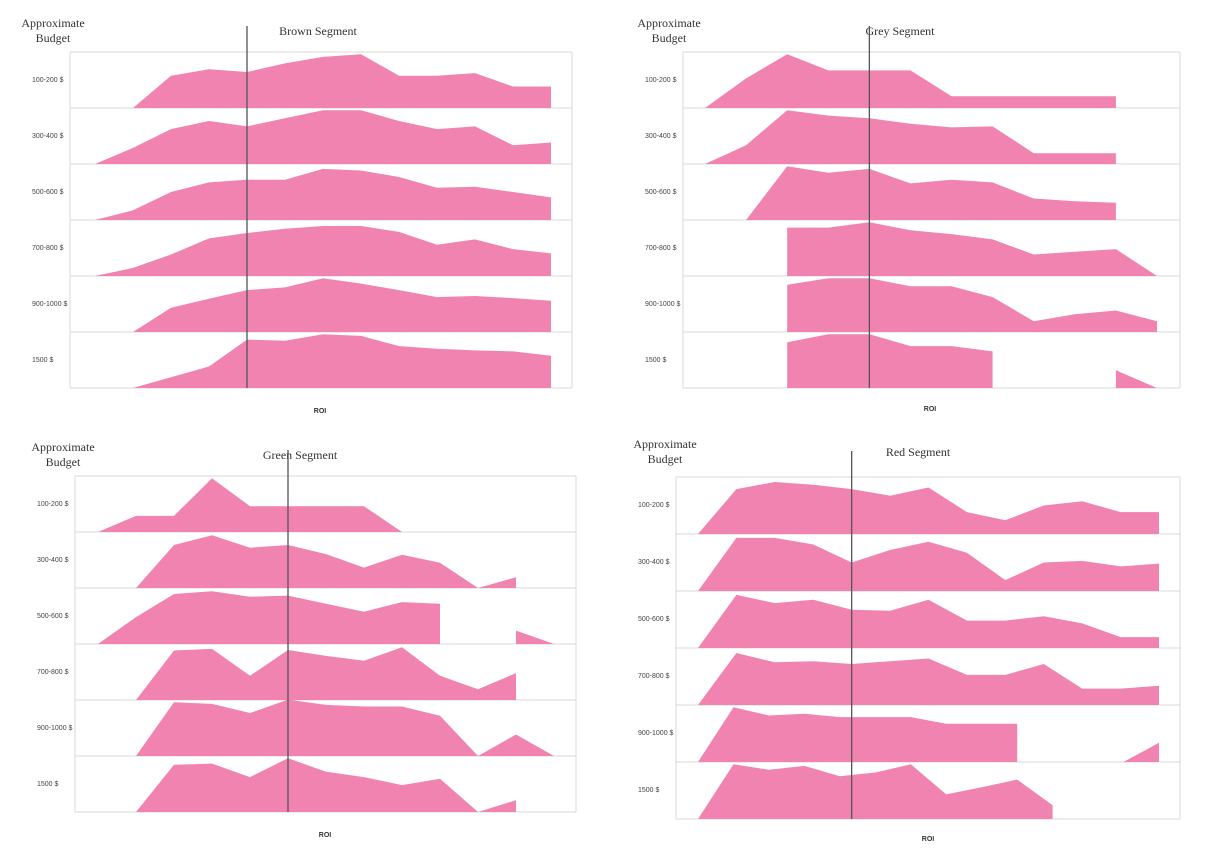 The height and width of the screenshot is (864, 1206). What do you see at coordinates (300, 455) in the screenshot?
I see `chart-title: Green Segment` at bounding box center [300, 455].